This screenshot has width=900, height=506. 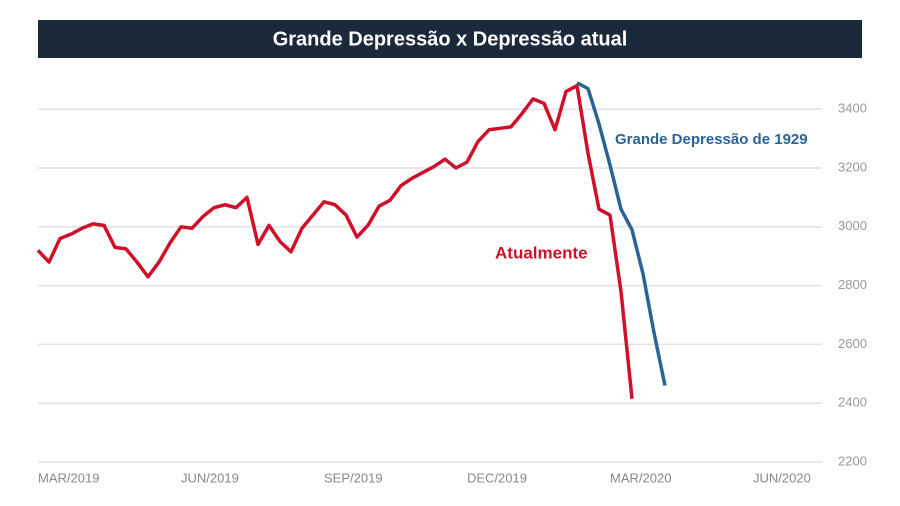 I want to click on y-tick-label: 3400, so click(x=852, y=108).